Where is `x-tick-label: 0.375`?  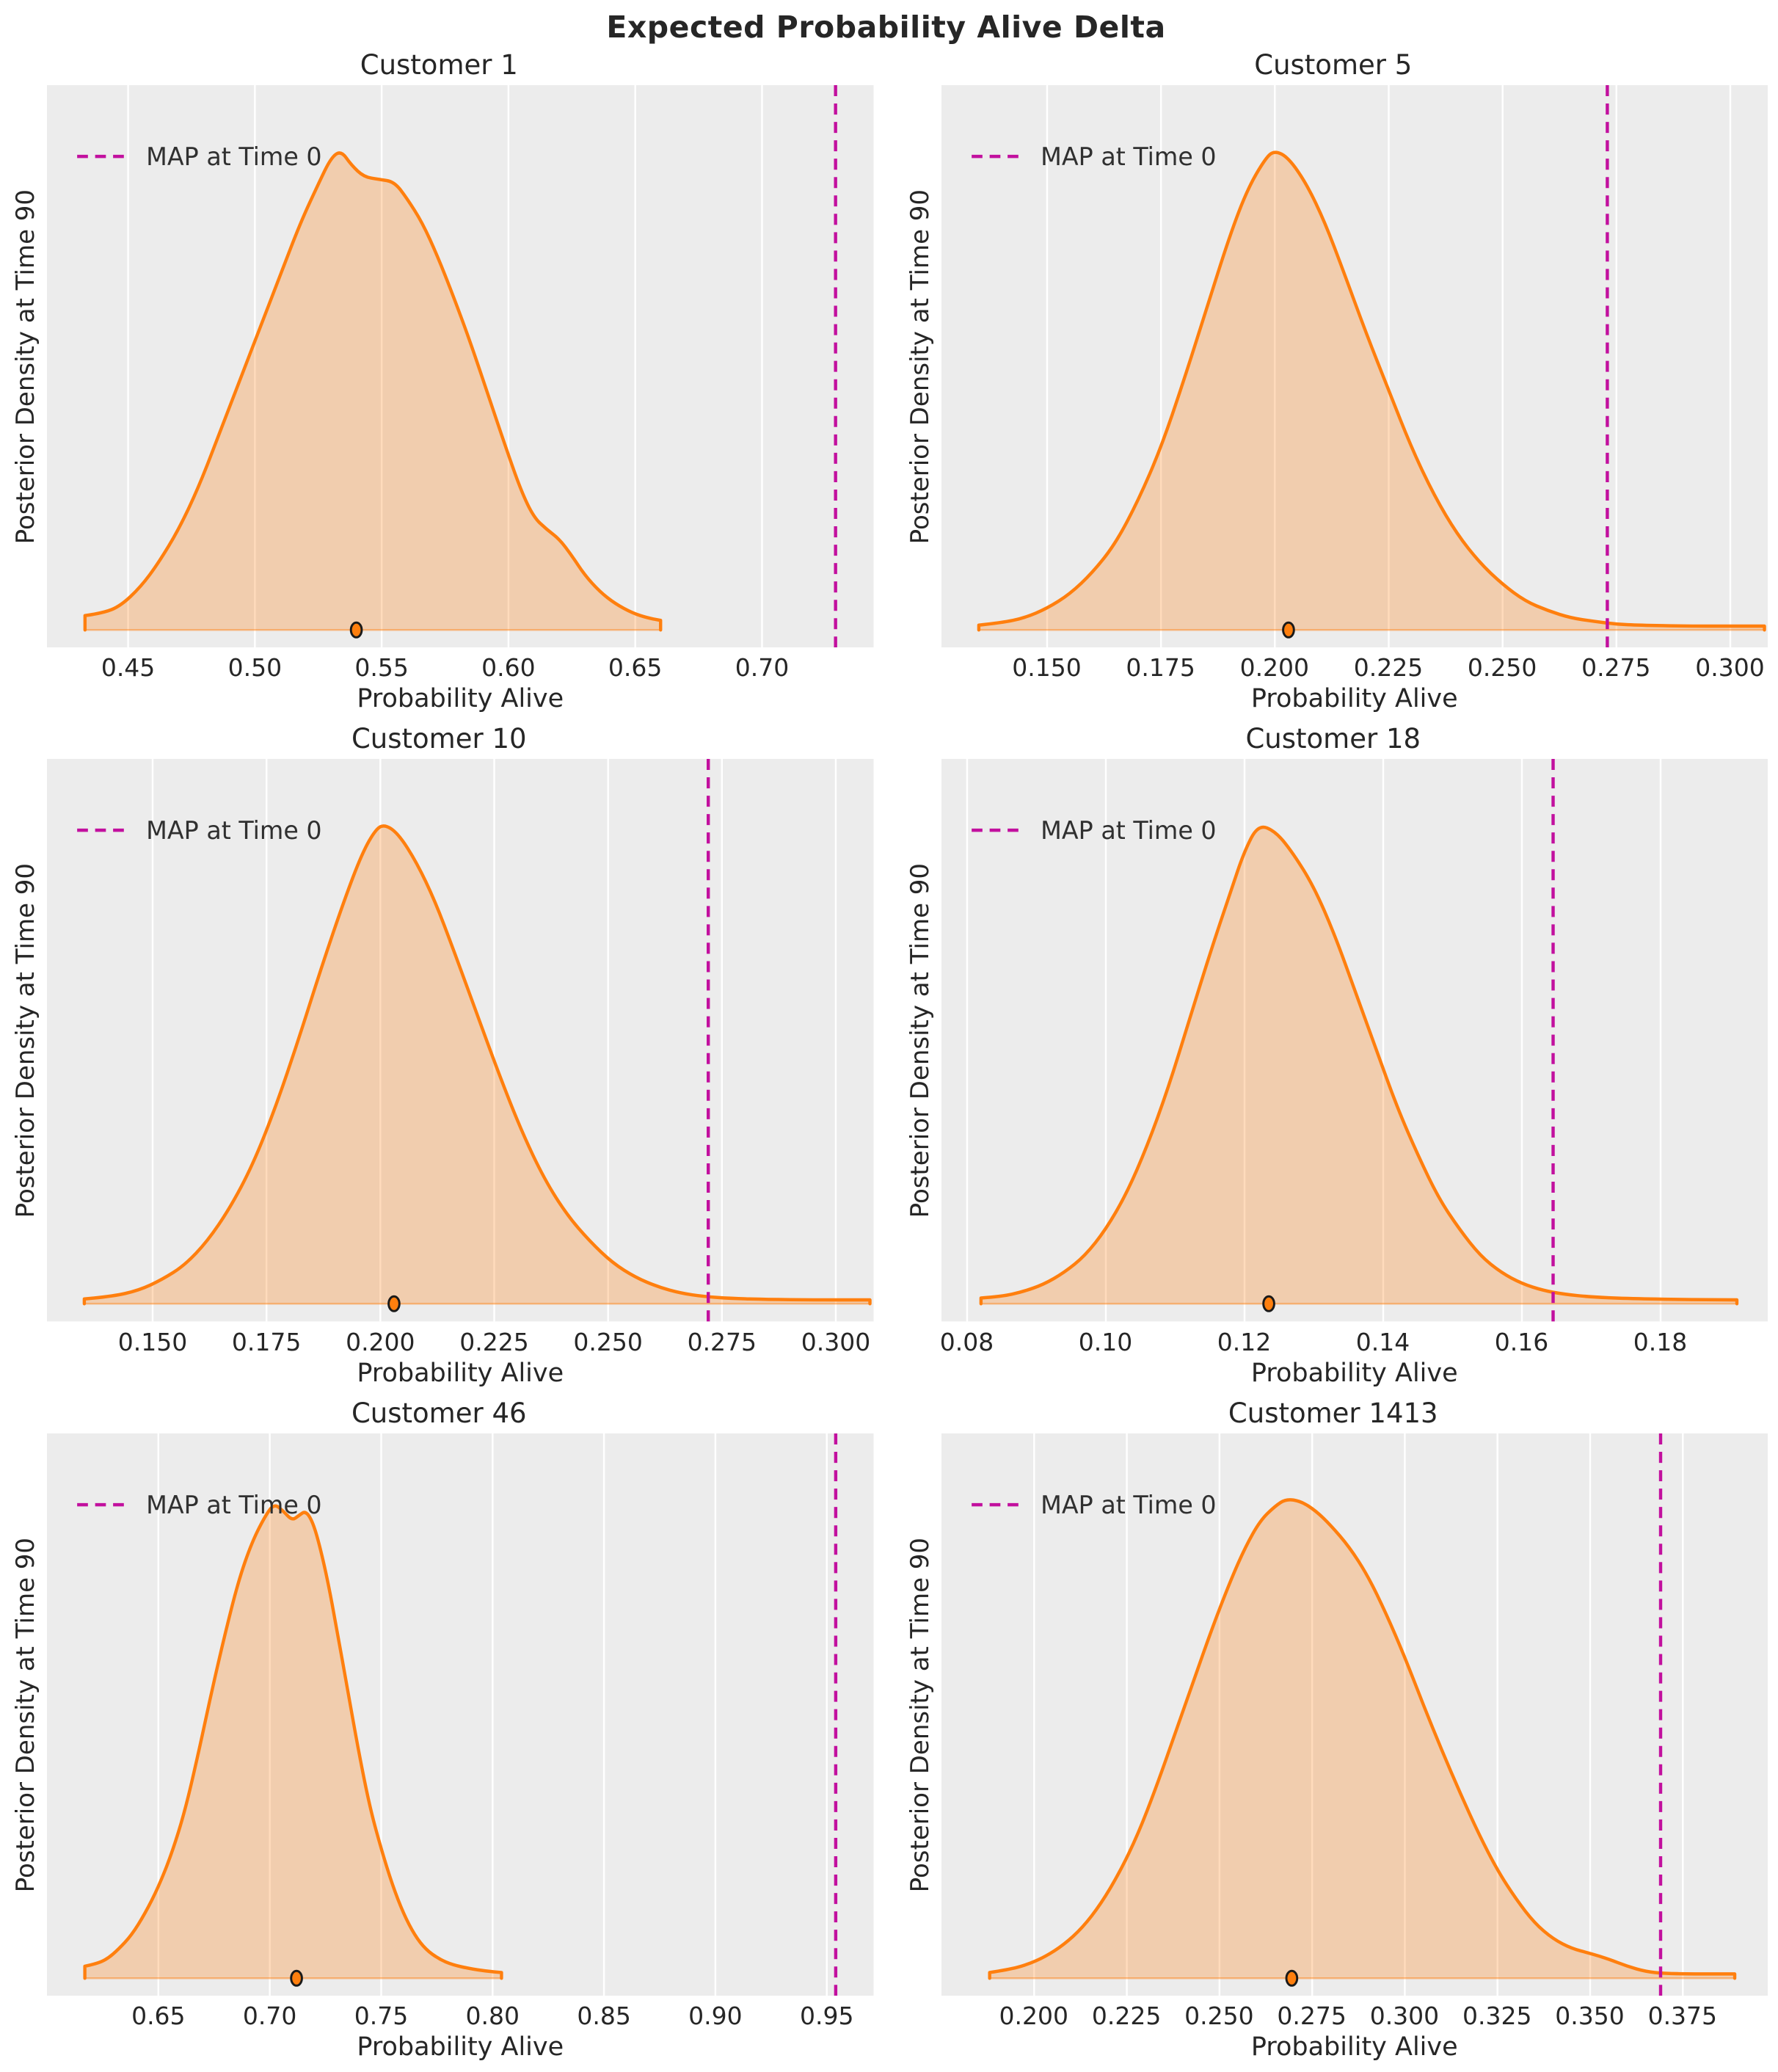 x-tick-label: 0.375 is located at coordinates (1682, 2016).